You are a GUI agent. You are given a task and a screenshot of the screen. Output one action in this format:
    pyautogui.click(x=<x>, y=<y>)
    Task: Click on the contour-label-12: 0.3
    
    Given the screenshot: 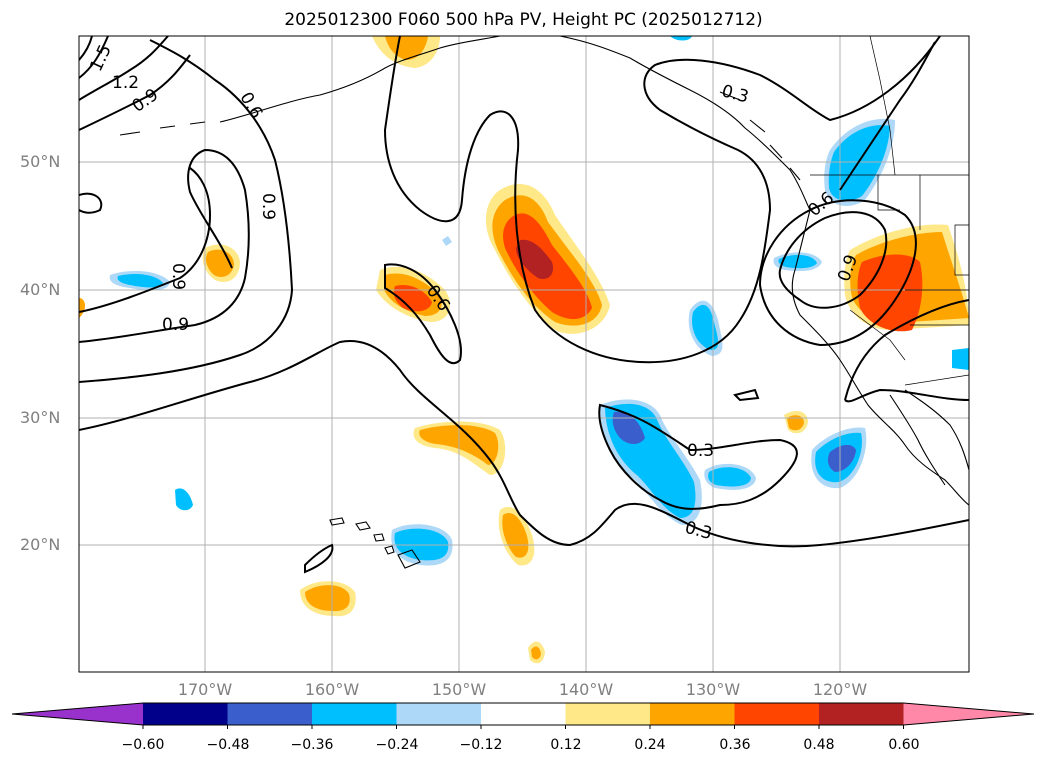 What is the action you would take?
    pyautogui.click(x=700, y=451)
    